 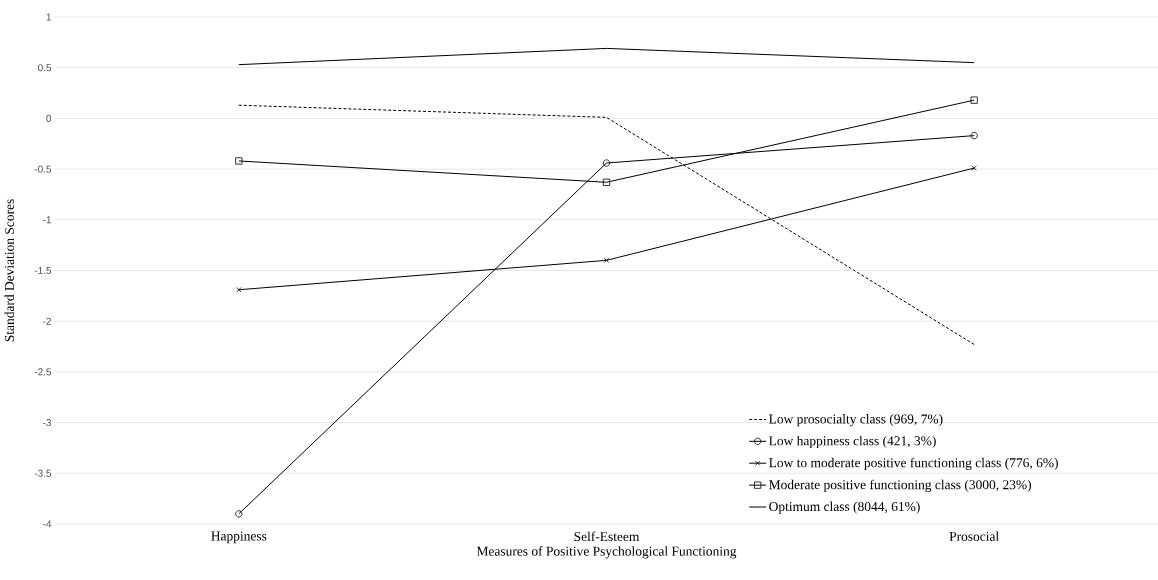 What do you see at coordinates (49, 17) in the screenshot?
I see `y-tick-label: 1` at bounding box center [49, 17].